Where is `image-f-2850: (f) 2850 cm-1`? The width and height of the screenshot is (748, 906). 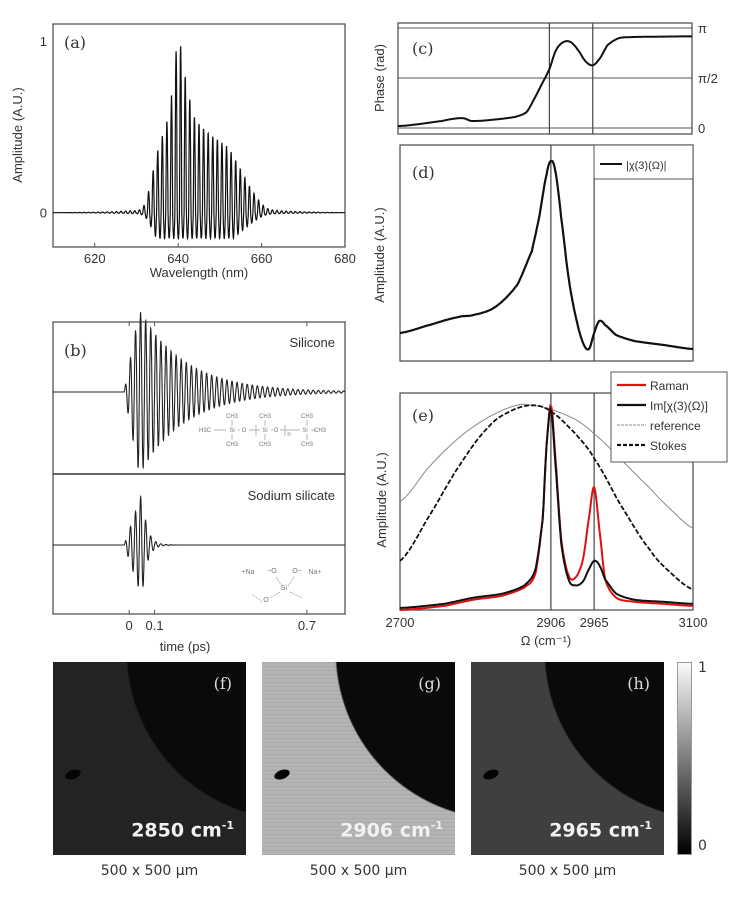 image-f-2850: (f) 2850 cm-1 is located at coordinates (149, 758).